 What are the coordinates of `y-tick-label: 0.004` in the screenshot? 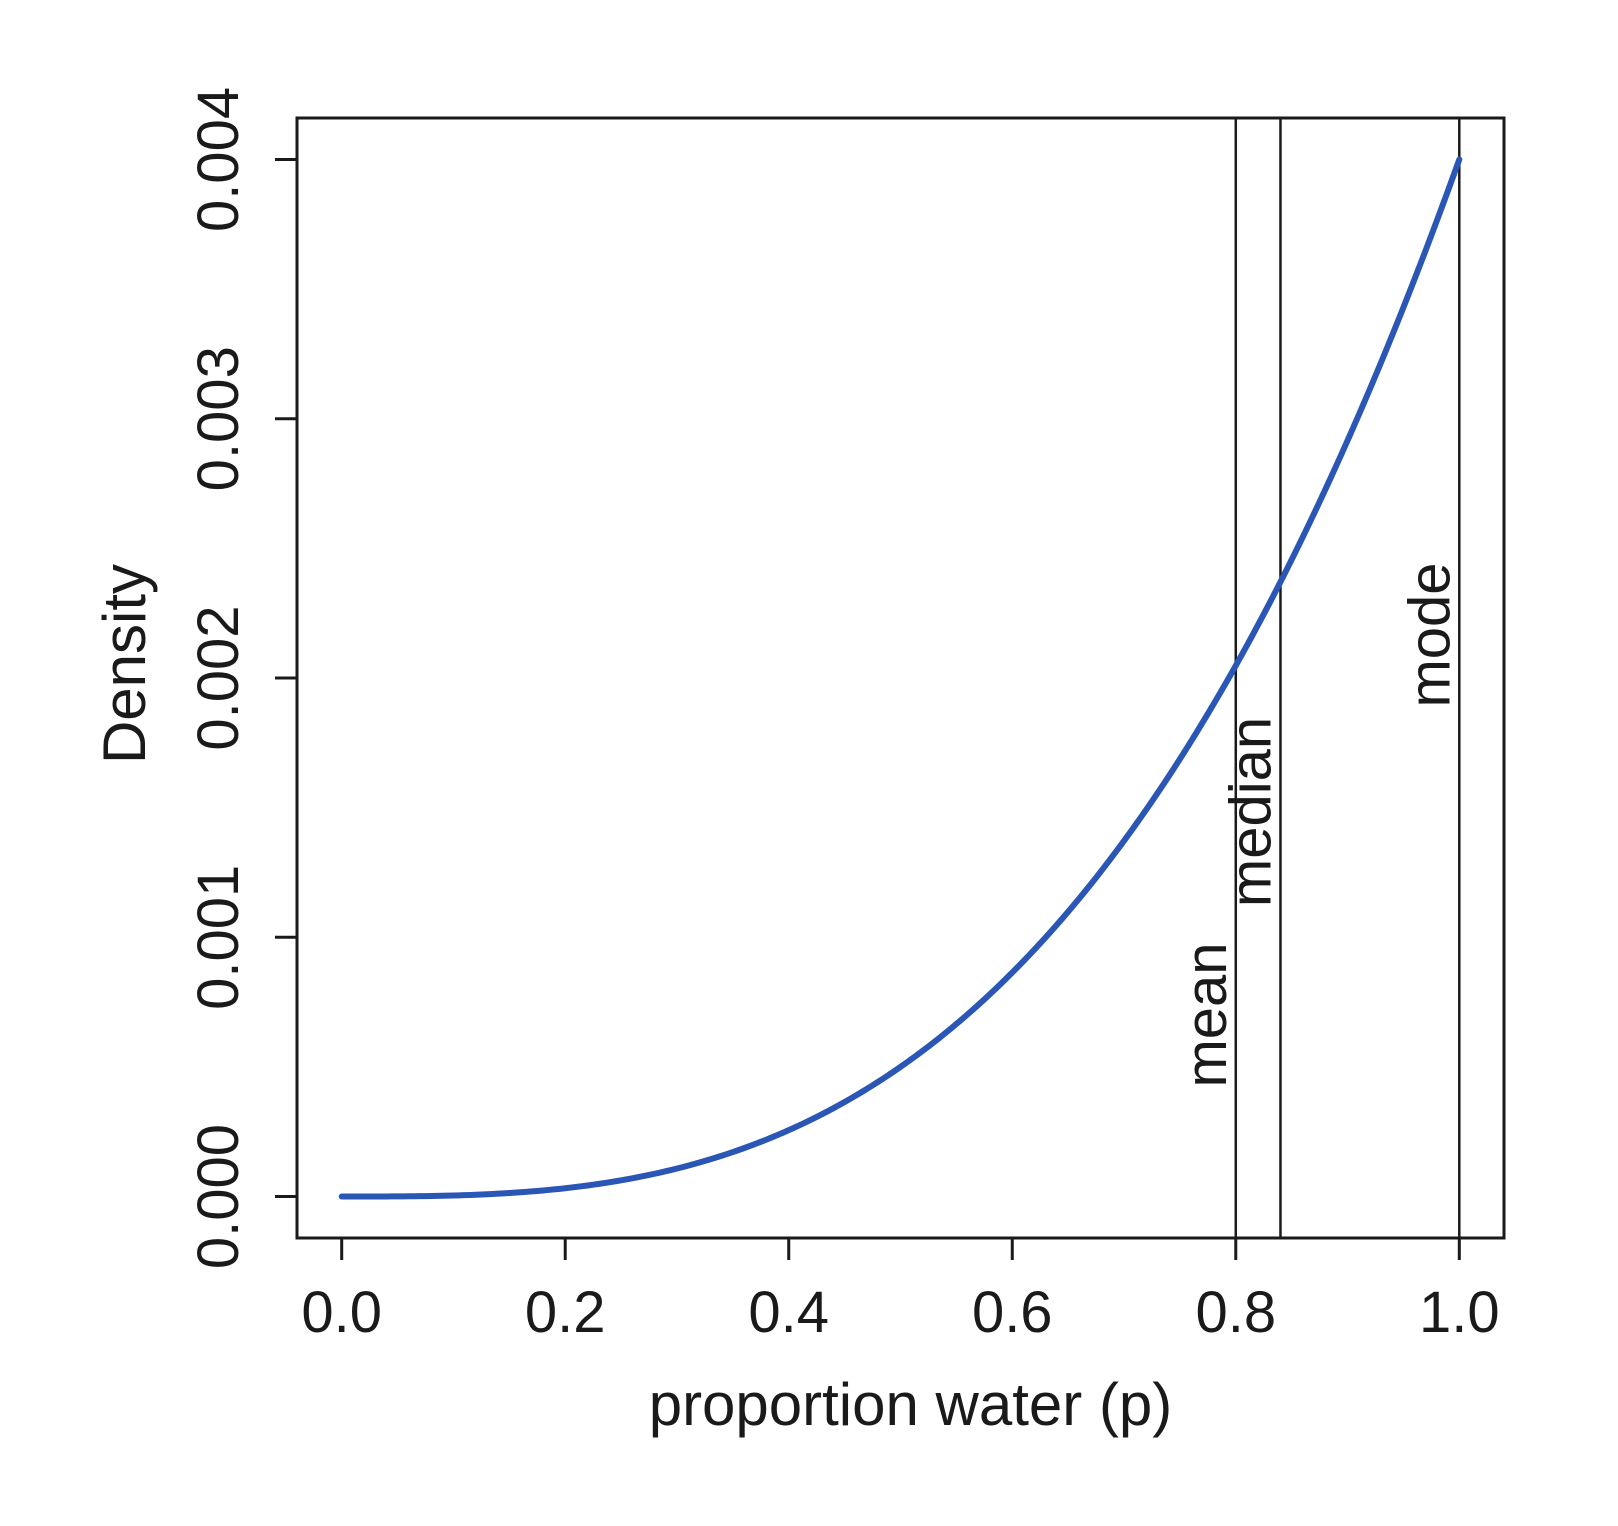 It's located at (218, 159).